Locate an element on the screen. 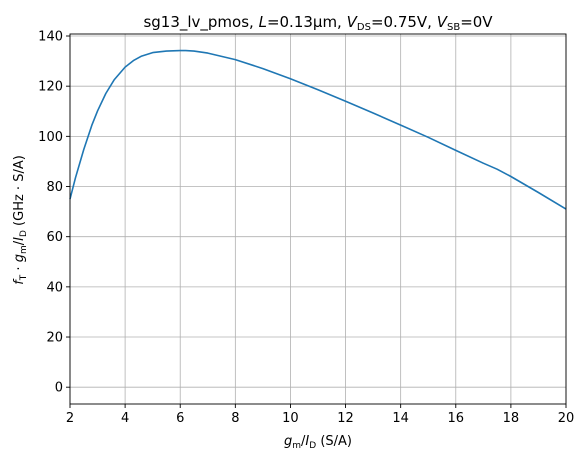 The width and height of the screenshot is (584, 460). y-tick-label: 40 is located at coordinates (54, 287).